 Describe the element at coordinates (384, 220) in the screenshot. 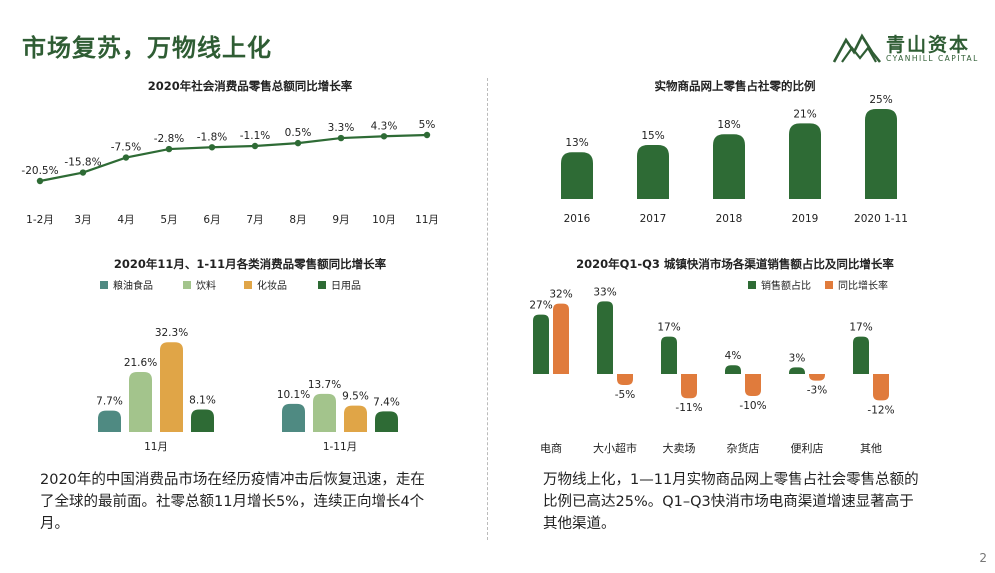

I see `x-tick-label: 10月` at that location.